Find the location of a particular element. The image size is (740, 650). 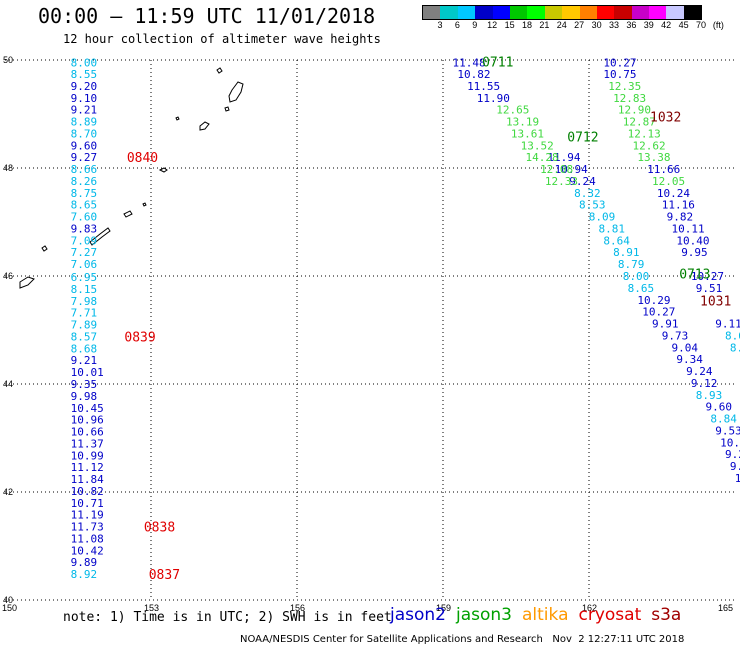

wave-height-value: 9.35 is located at coordinates (84, 384).